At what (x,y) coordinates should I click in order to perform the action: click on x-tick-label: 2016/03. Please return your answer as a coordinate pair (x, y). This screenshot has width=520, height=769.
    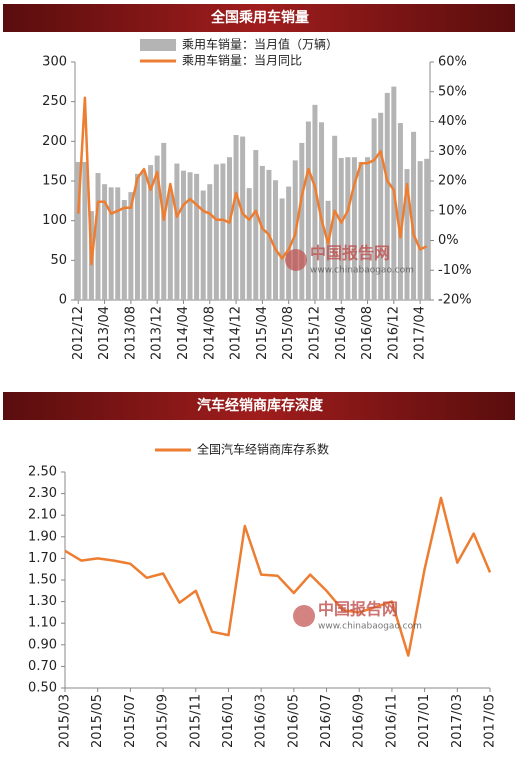
    Looking at the image, I should click on (261, 721).